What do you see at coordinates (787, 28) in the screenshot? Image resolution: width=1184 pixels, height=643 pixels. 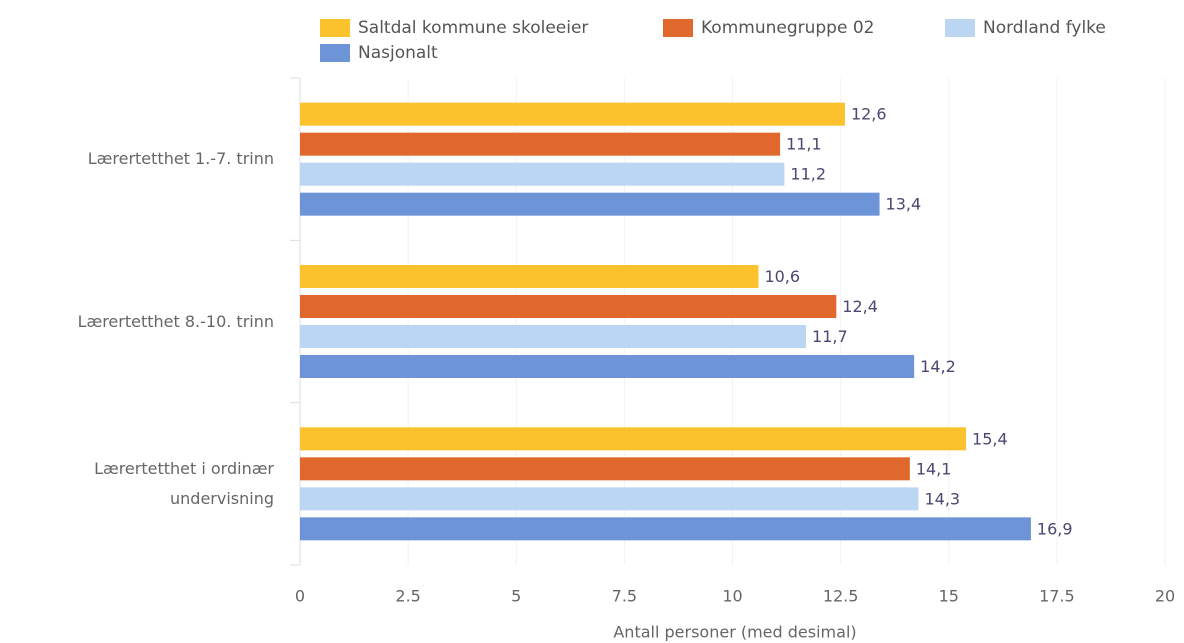 I see `legend-label: Kommunegruppe 02` at bounding box center [787, 28].